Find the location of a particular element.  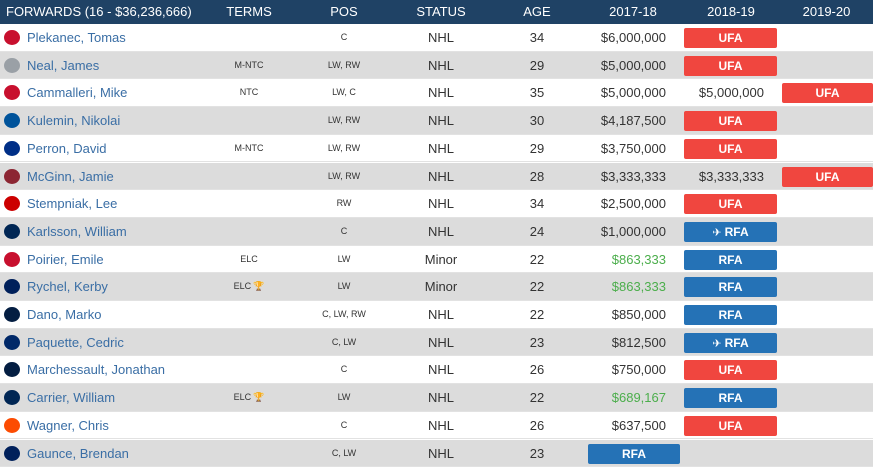

header-2019-20: 2019-20 is located at coordinates (826, 11).